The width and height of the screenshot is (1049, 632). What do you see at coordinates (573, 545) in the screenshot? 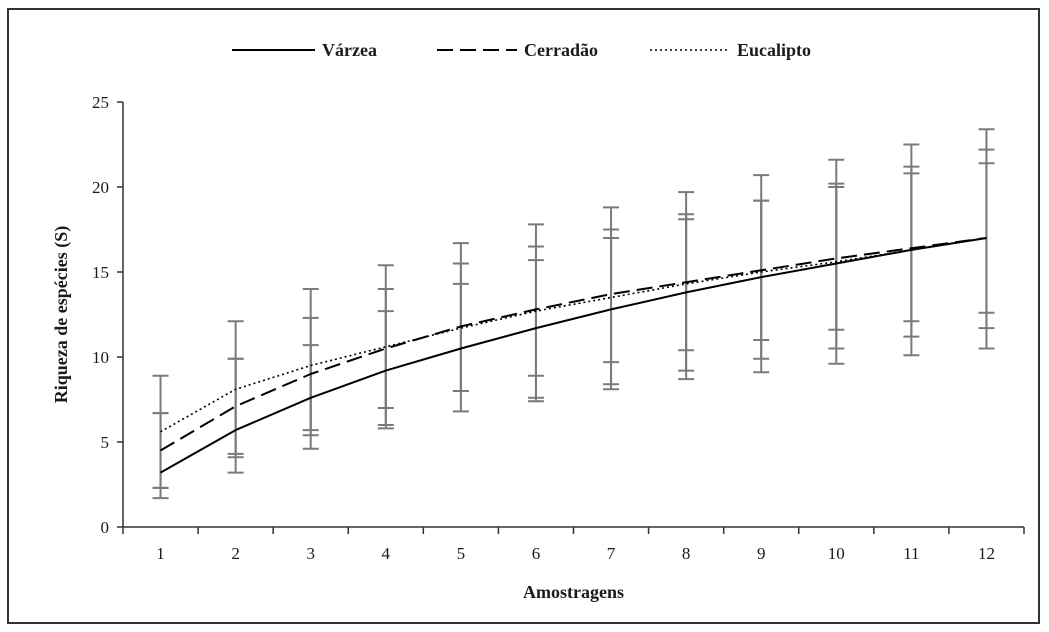
I see `x-ticks: 1 2 3 4 5 6 7 8 9 10 11 12` at bounding box center [573, 545].